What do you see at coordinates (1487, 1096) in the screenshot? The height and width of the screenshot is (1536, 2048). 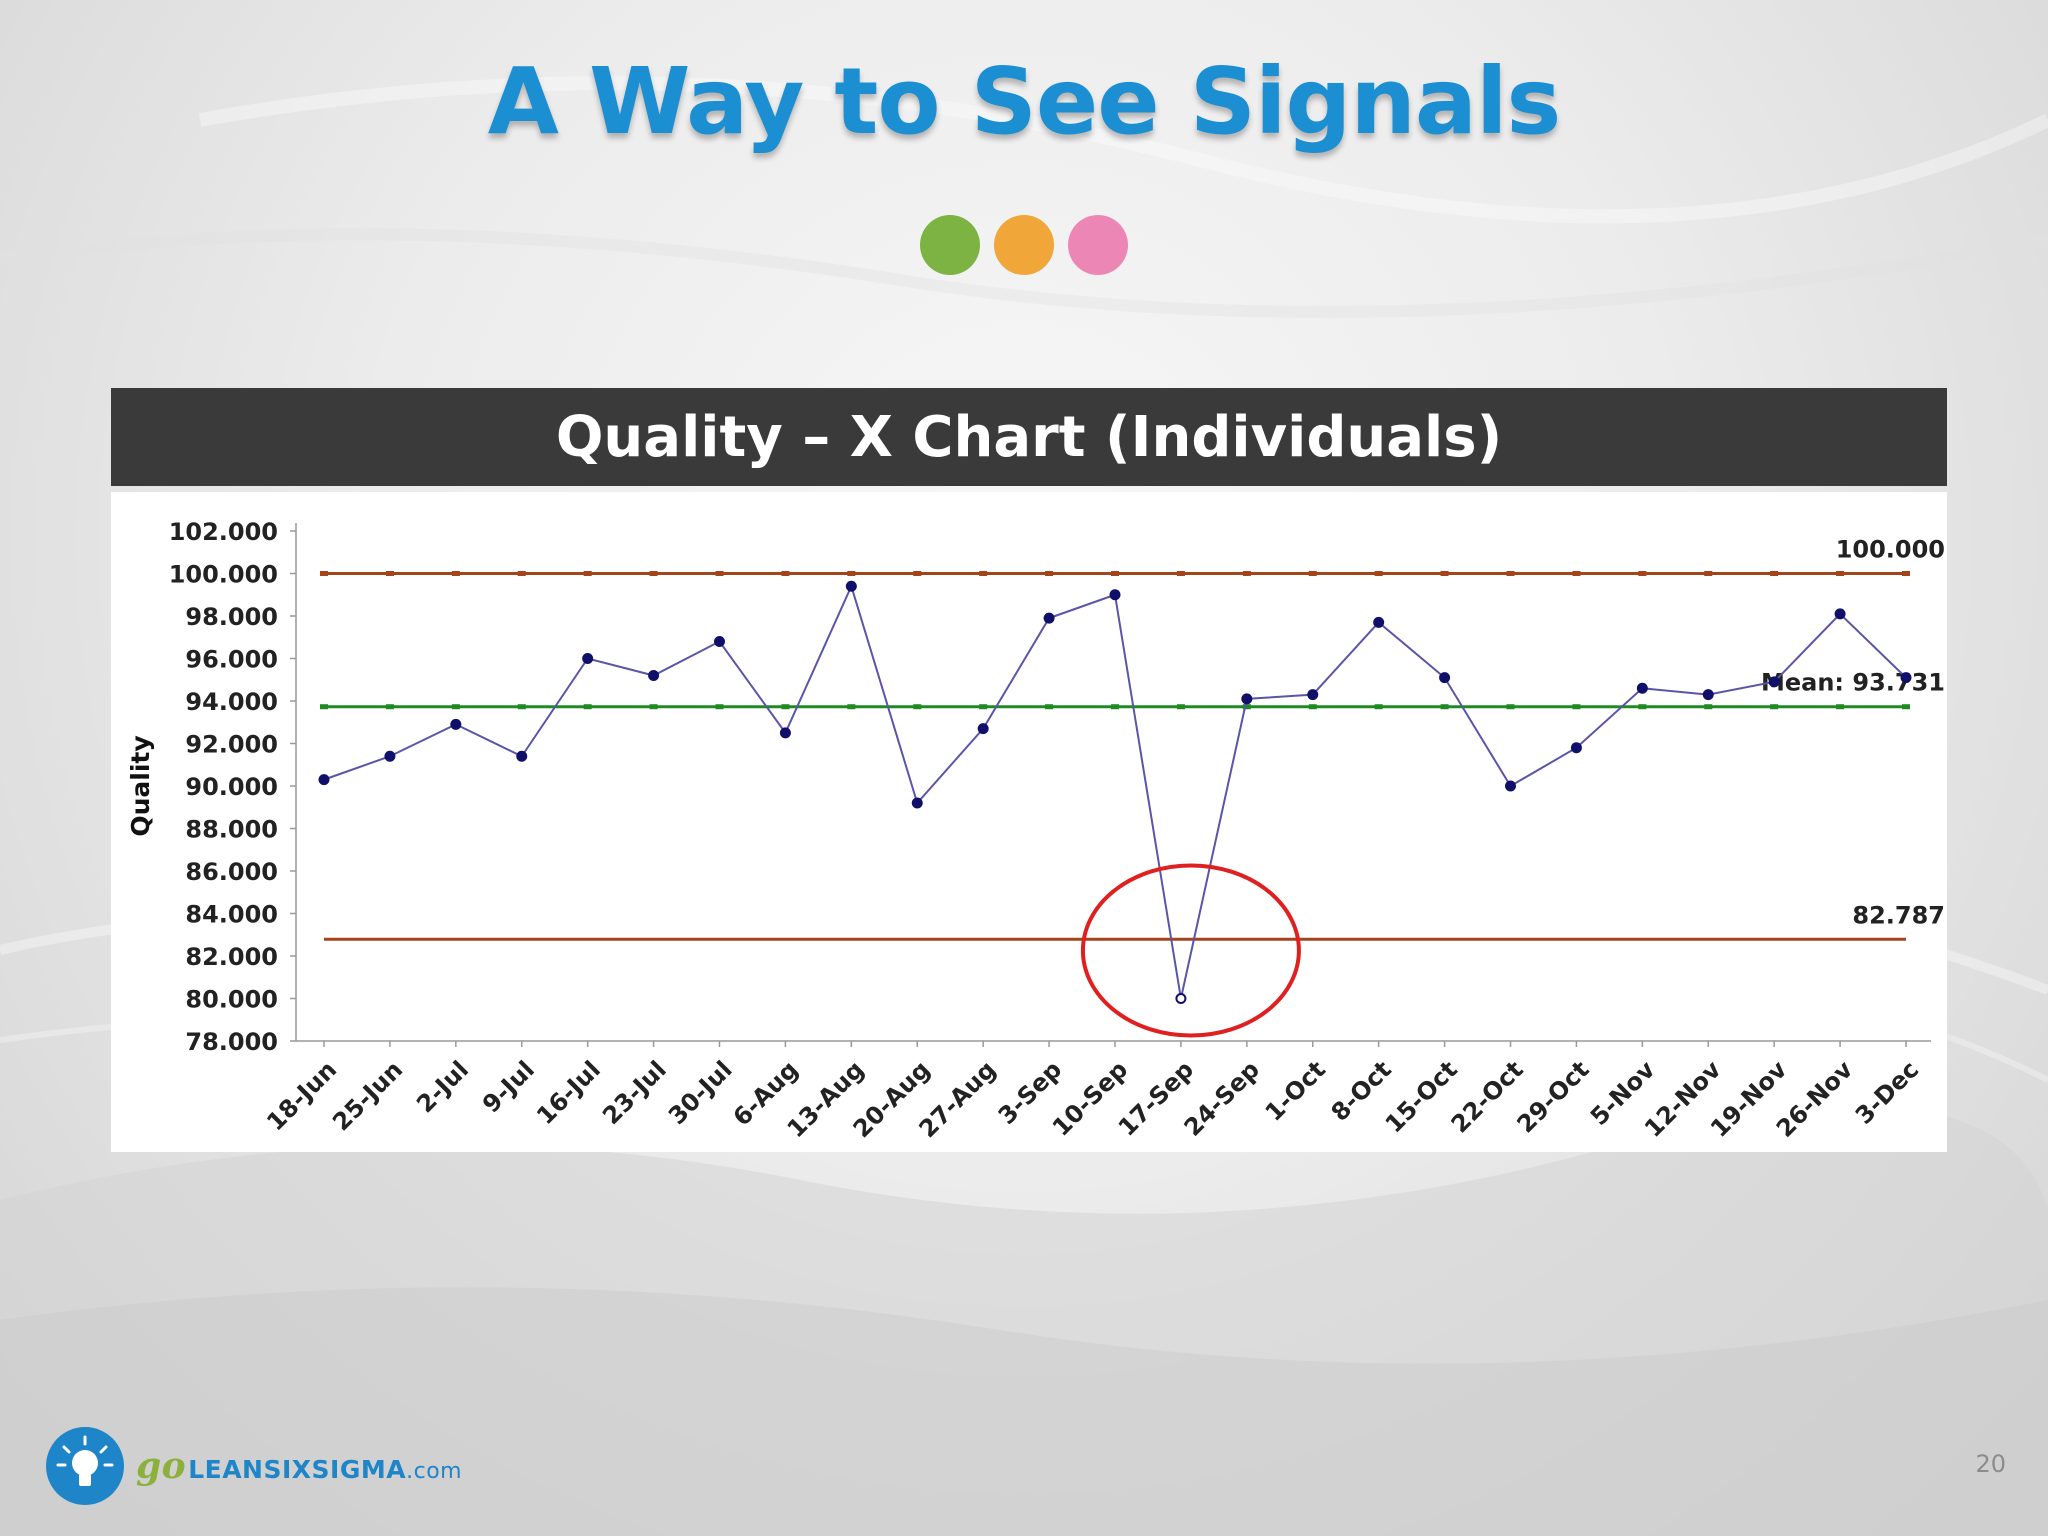 I see `x-tick-label: 22-Oct` at bounding box center [1487, 1096].